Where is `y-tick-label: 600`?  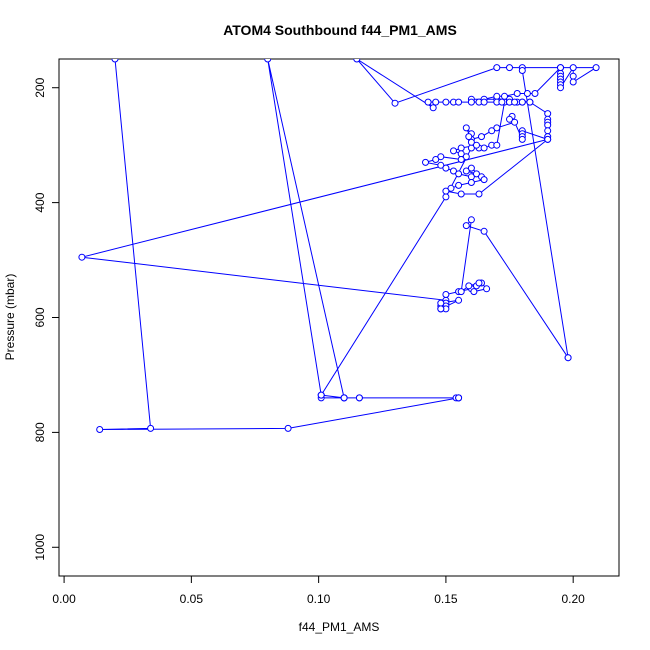 y-tick-label: 600 is located at coordinates (40, 317).